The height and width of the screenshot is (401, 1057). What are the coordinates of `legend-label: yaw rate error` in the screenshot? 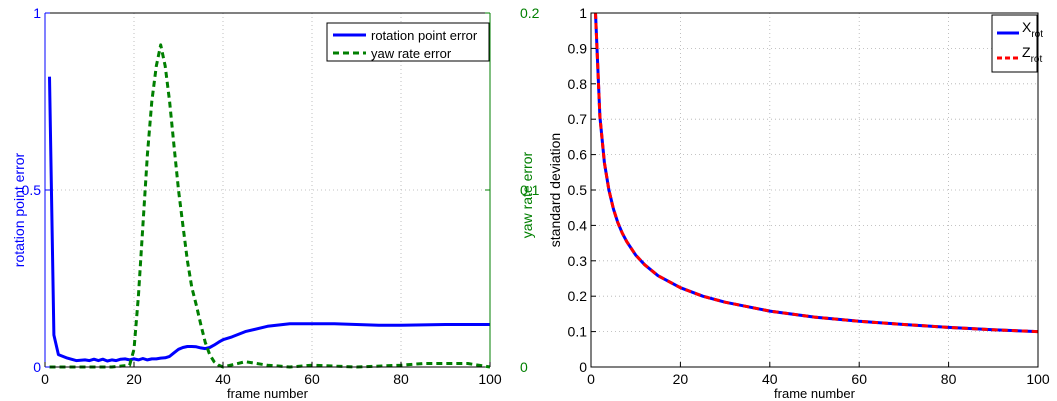 It's located at (411, 53).